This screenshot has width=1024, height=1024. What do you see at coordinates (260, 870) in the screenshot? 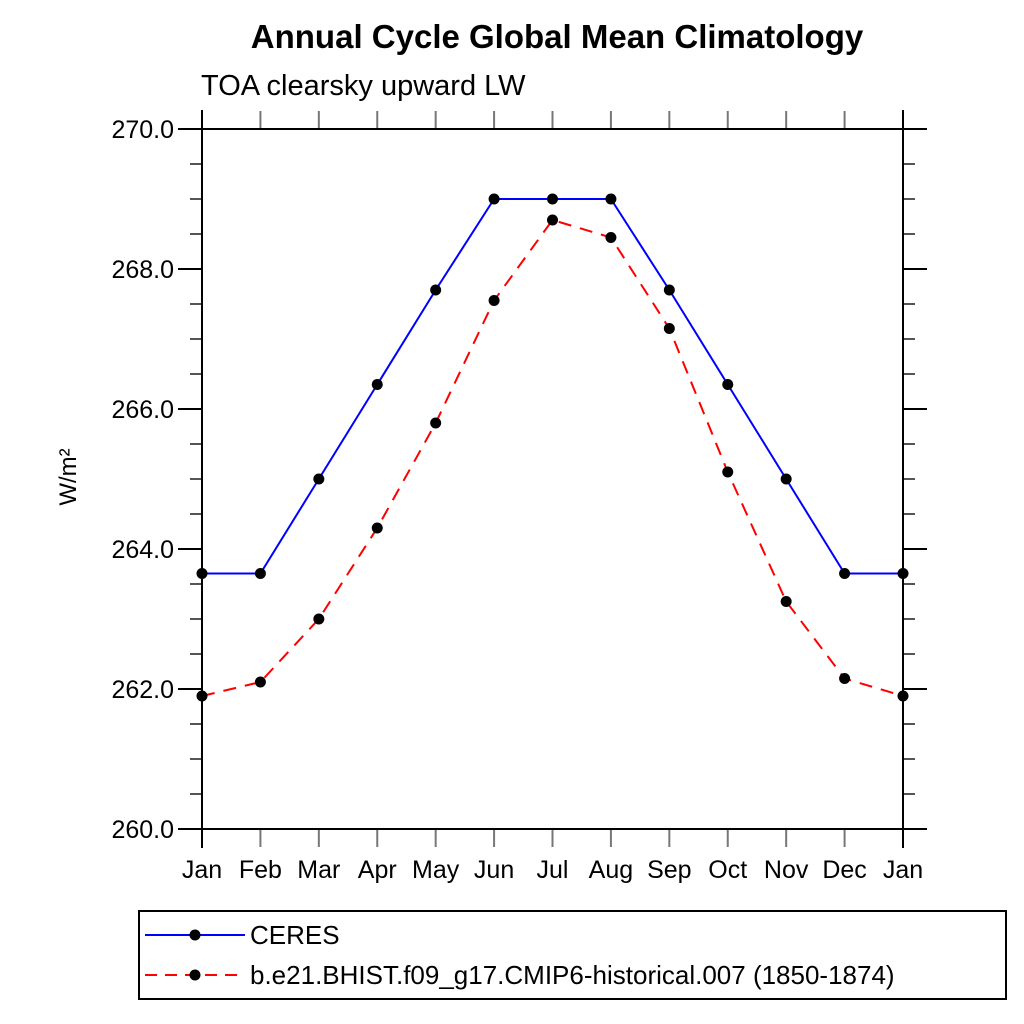
I see `x-tick-label: Feb` at bounding box center [260, 870].